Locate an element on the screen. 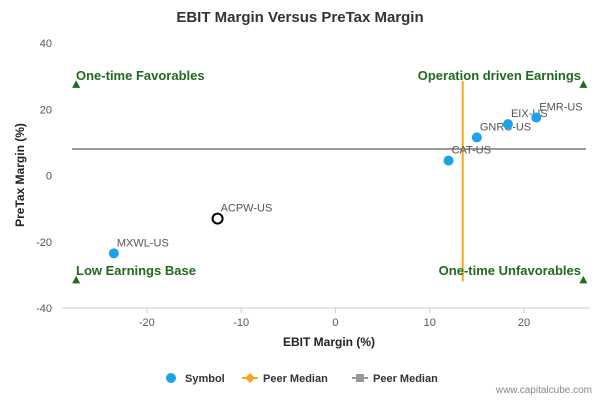  quadrant-label-top-right: Operation driven Earnings is located at coordinates (499, 75).